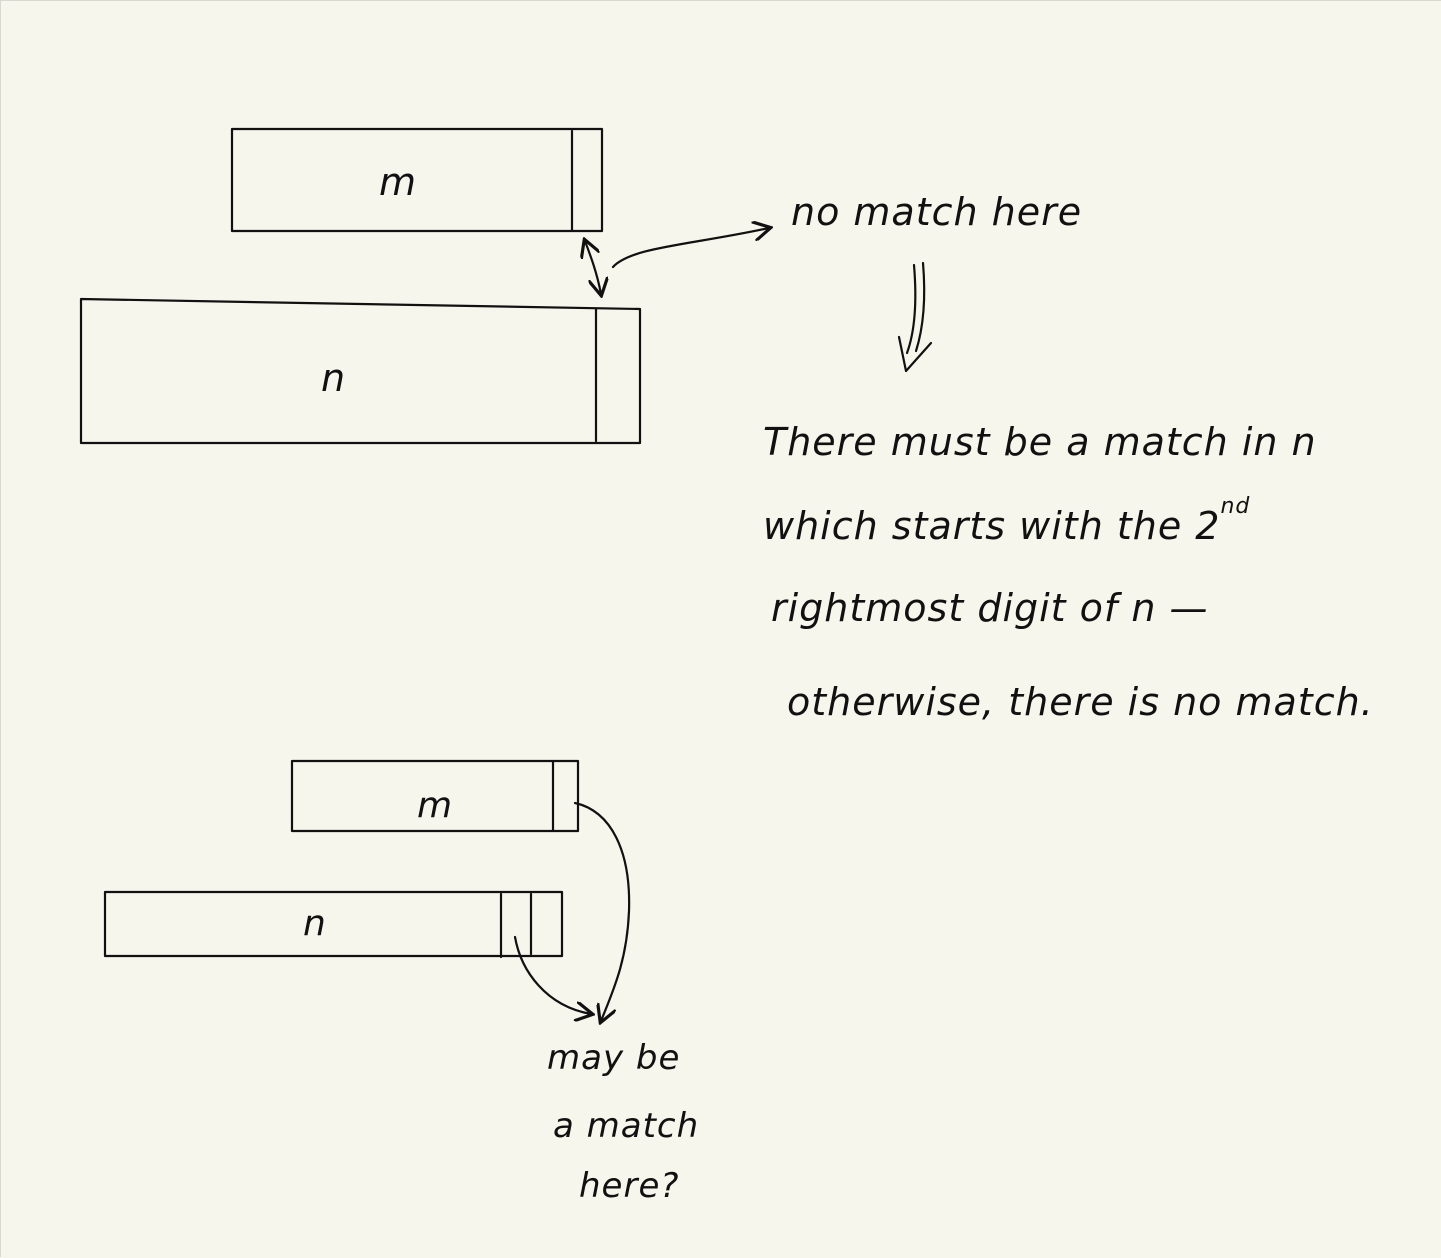  Describe the element at coordinates (315, 923) in the screenshot. I see `box-n-bottom-label: n` at that location.